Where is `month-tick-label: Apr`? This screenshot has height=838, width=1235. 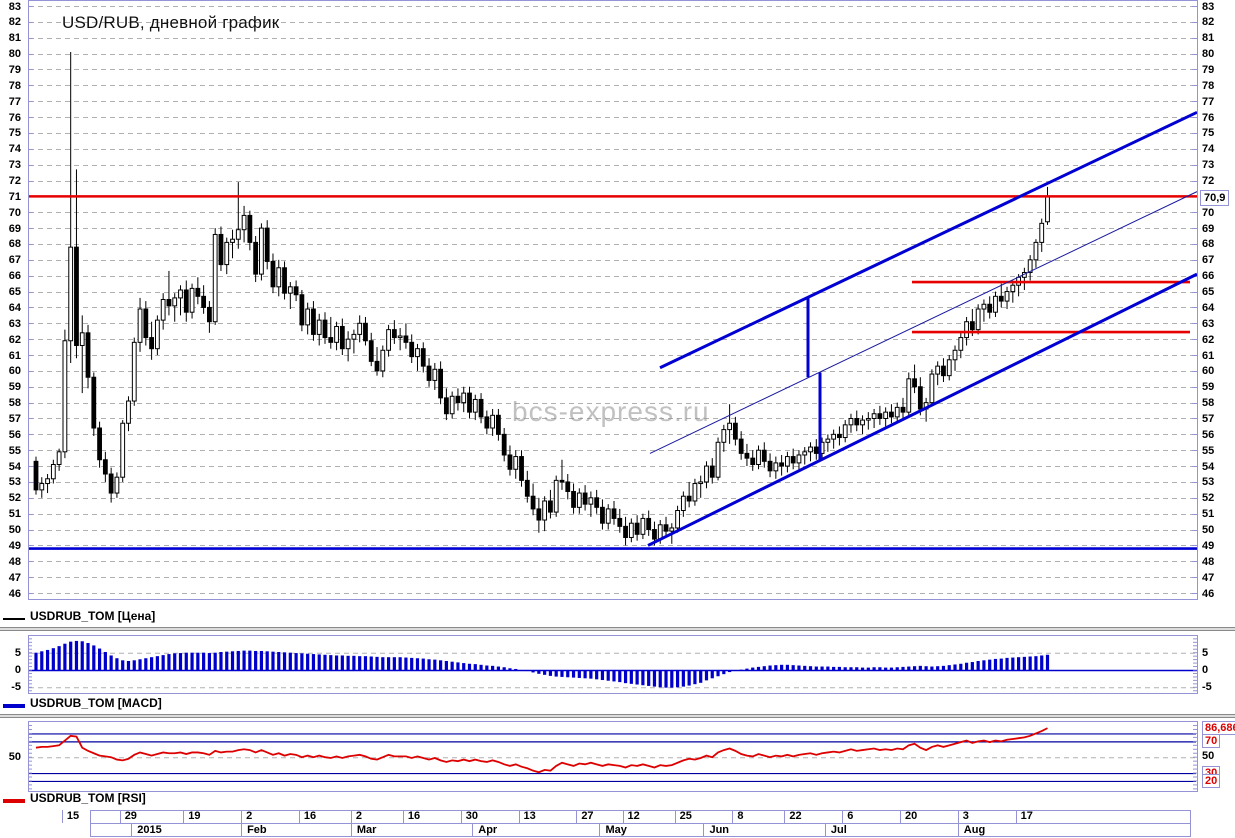
month-tick-label: Apr is located at coordinates (488, 830).